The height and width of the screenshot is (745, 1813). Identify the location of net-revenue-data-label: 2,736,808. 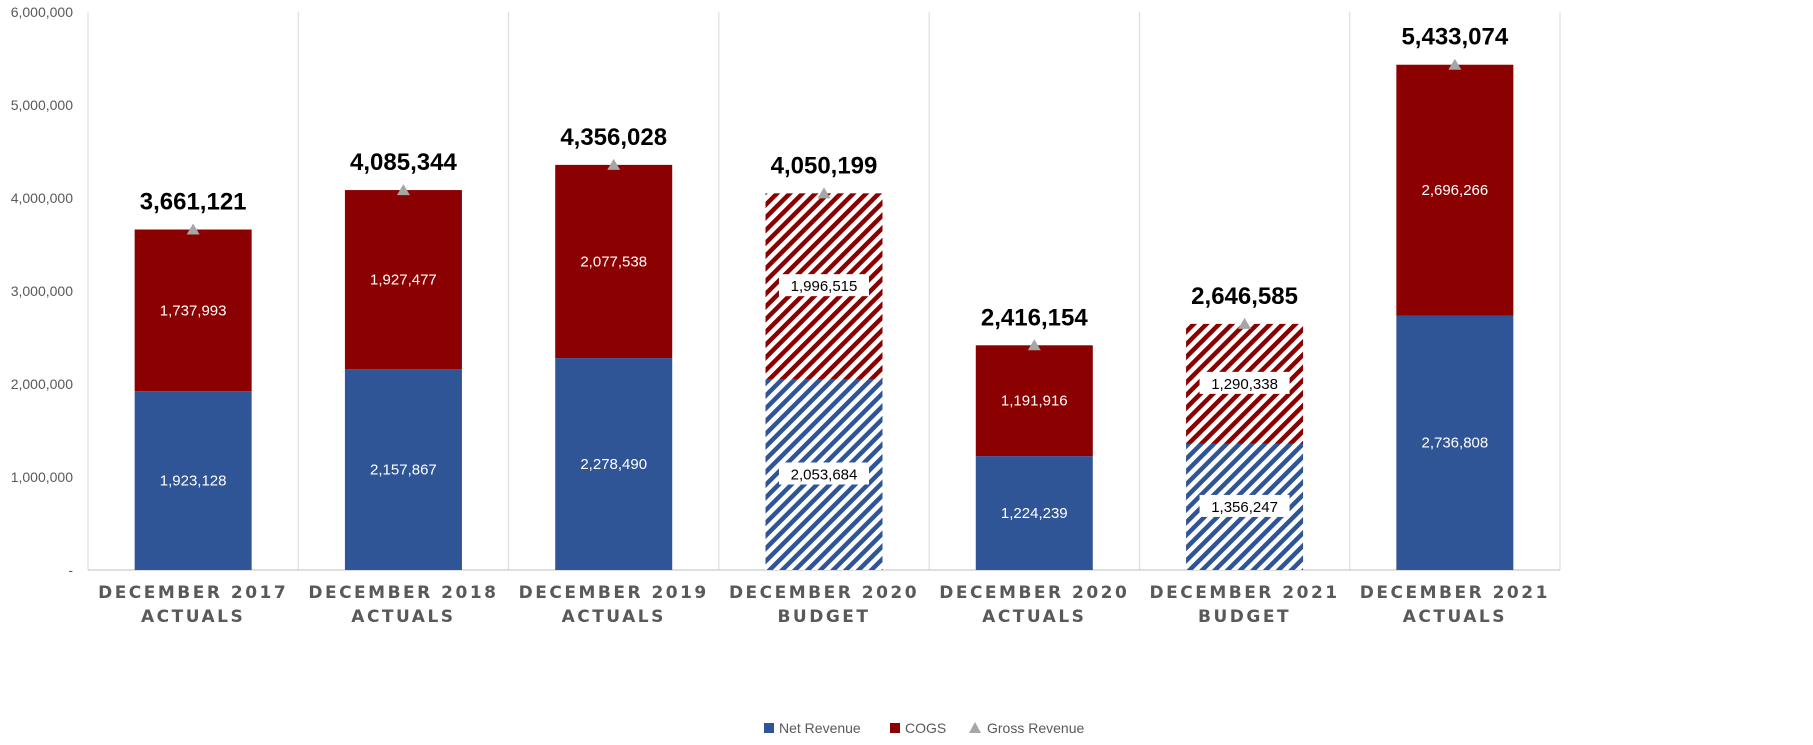
(1454, 443).